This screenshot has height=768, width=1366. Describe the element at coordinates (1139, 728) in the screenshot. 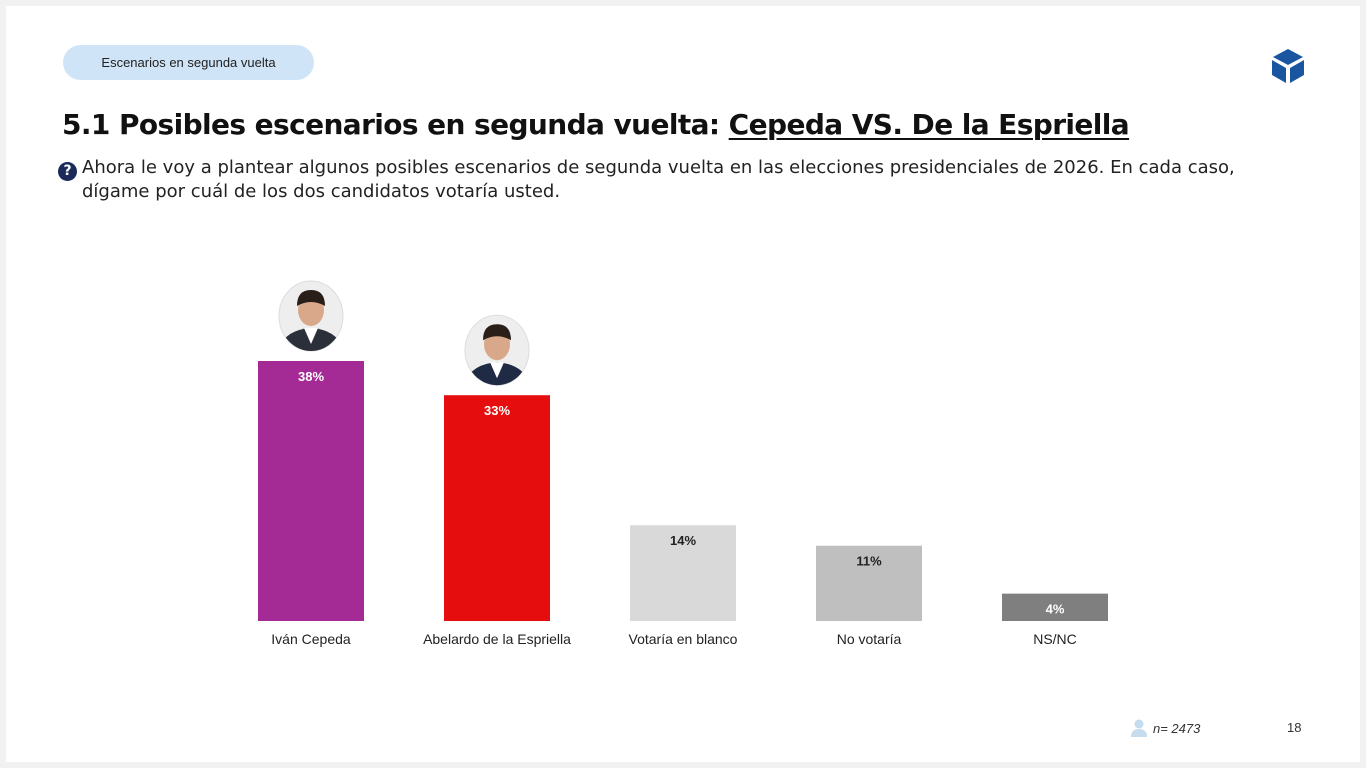

I see `person-icon` at that location.